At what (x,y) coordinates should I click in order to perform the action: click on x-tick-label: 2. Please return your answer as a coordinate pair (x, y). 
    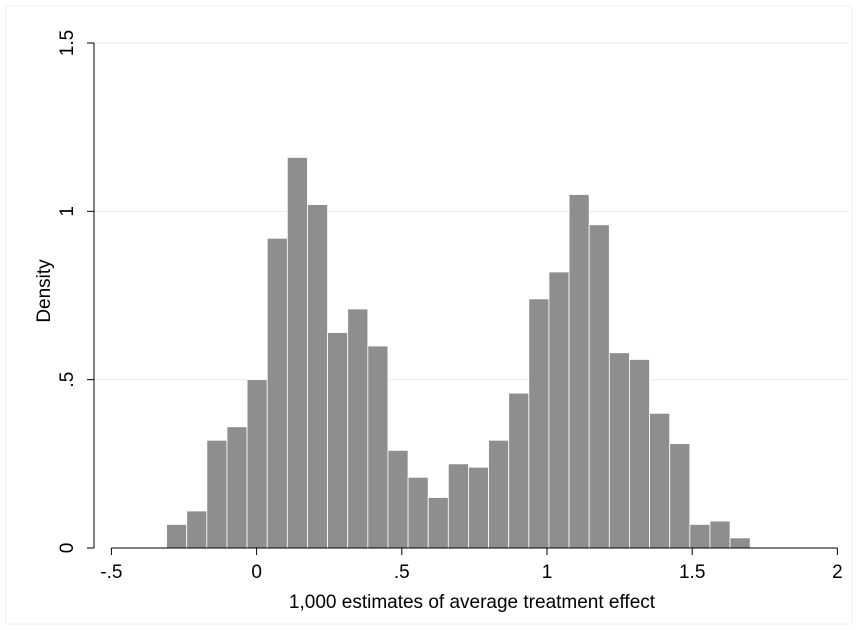
    Looking at the image, I should click on (837, 572).